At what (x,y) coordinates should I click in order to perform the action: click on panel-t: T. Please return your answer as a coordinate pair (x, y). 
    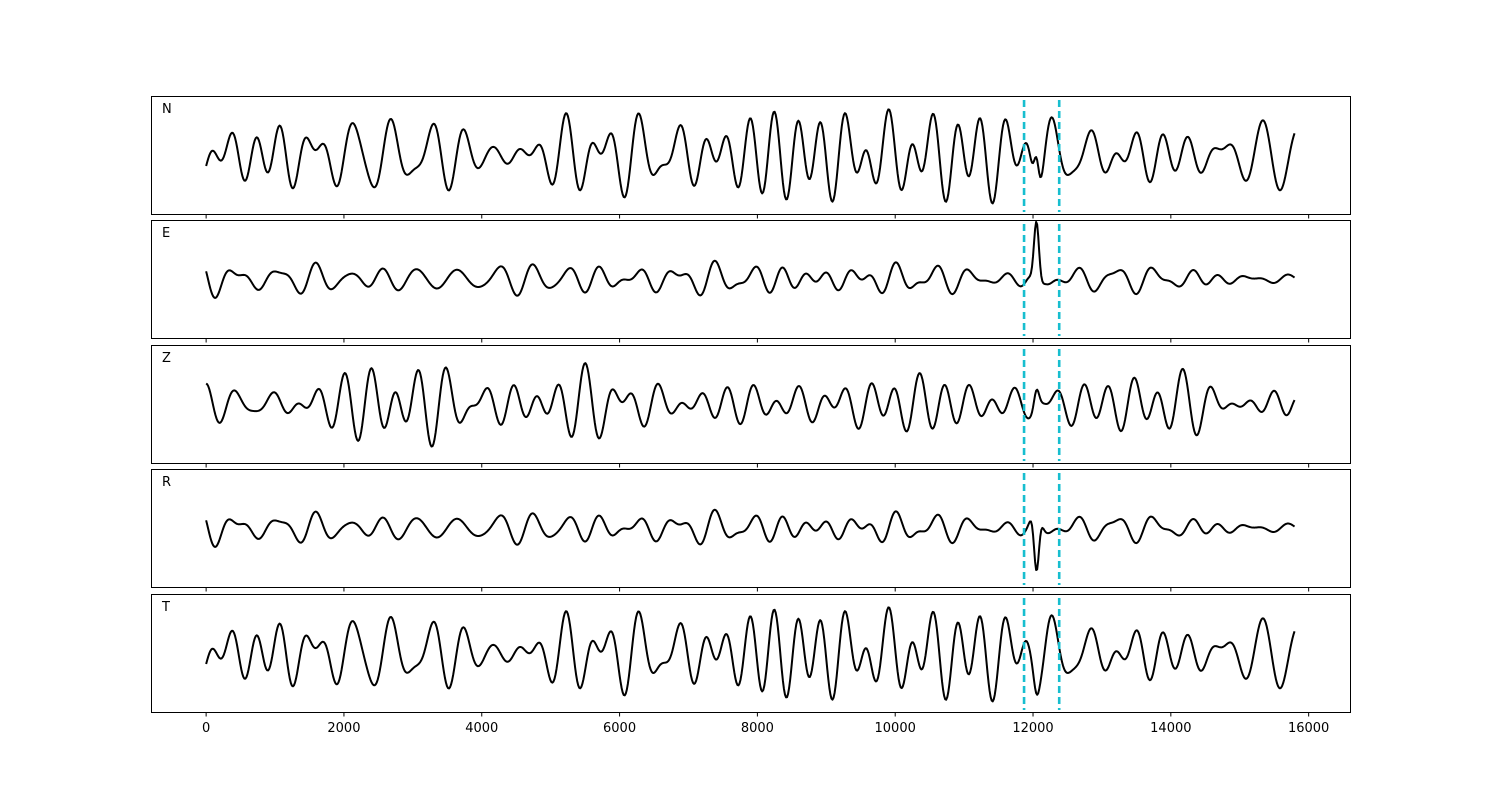
    Looking at the image, I should click on (751, 655).